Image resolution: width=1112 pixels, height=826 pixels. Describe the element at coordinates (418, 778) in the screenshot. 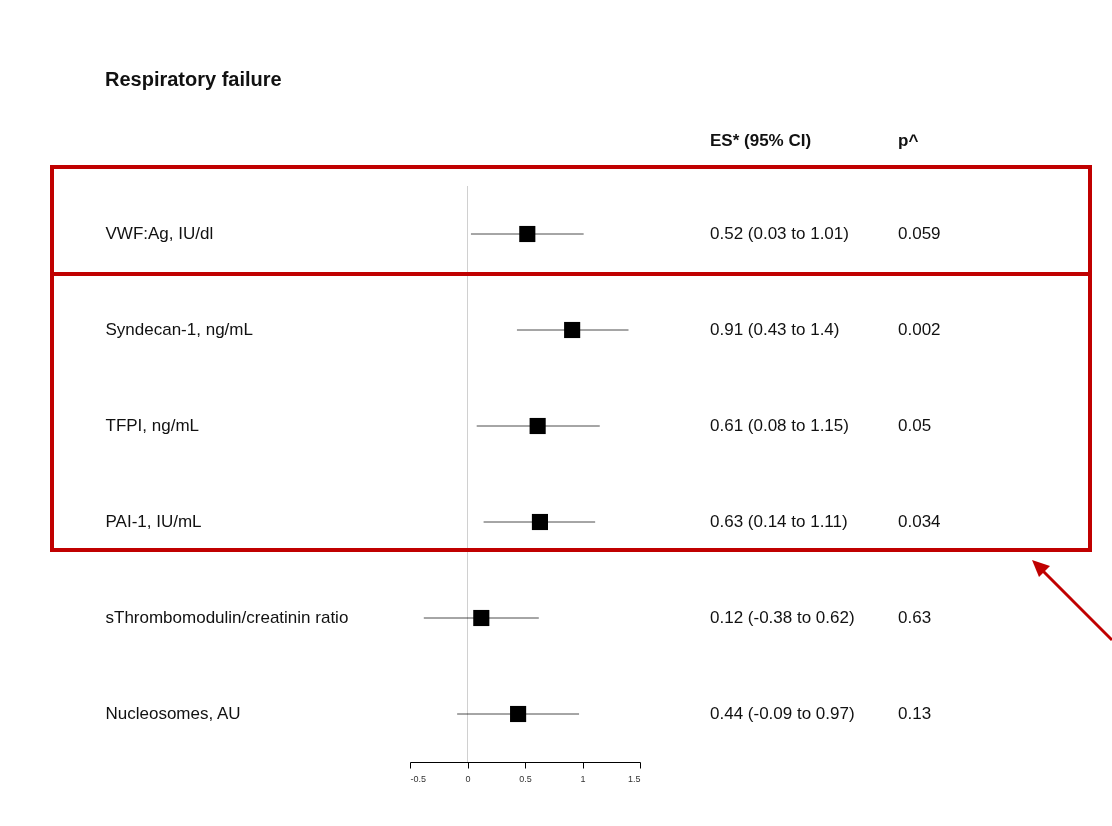

I see `x-tick-label: -0.5` at that location.